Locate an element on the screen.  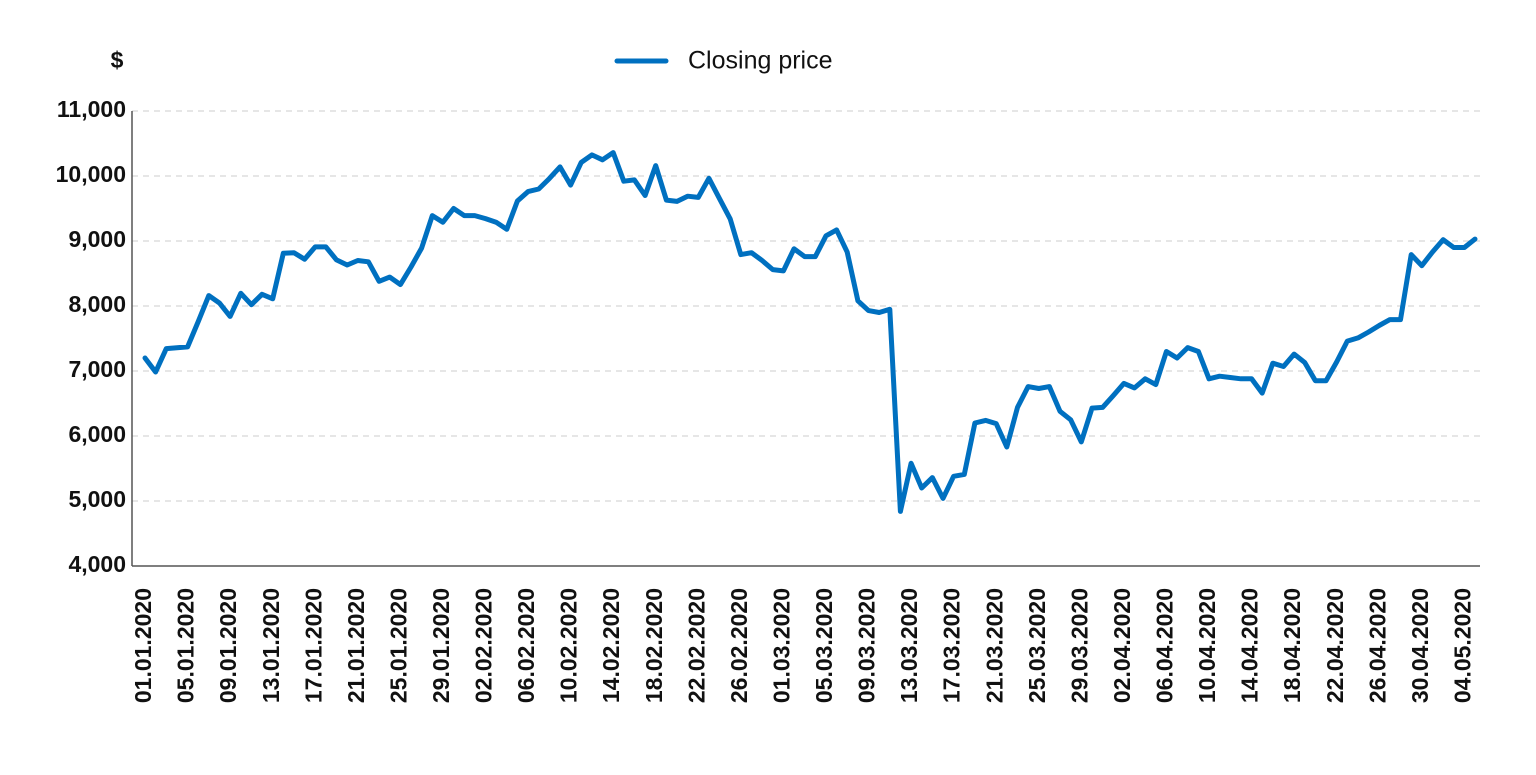
x-tick-label: 01.01.2020 is located at coordinates (143, 645).